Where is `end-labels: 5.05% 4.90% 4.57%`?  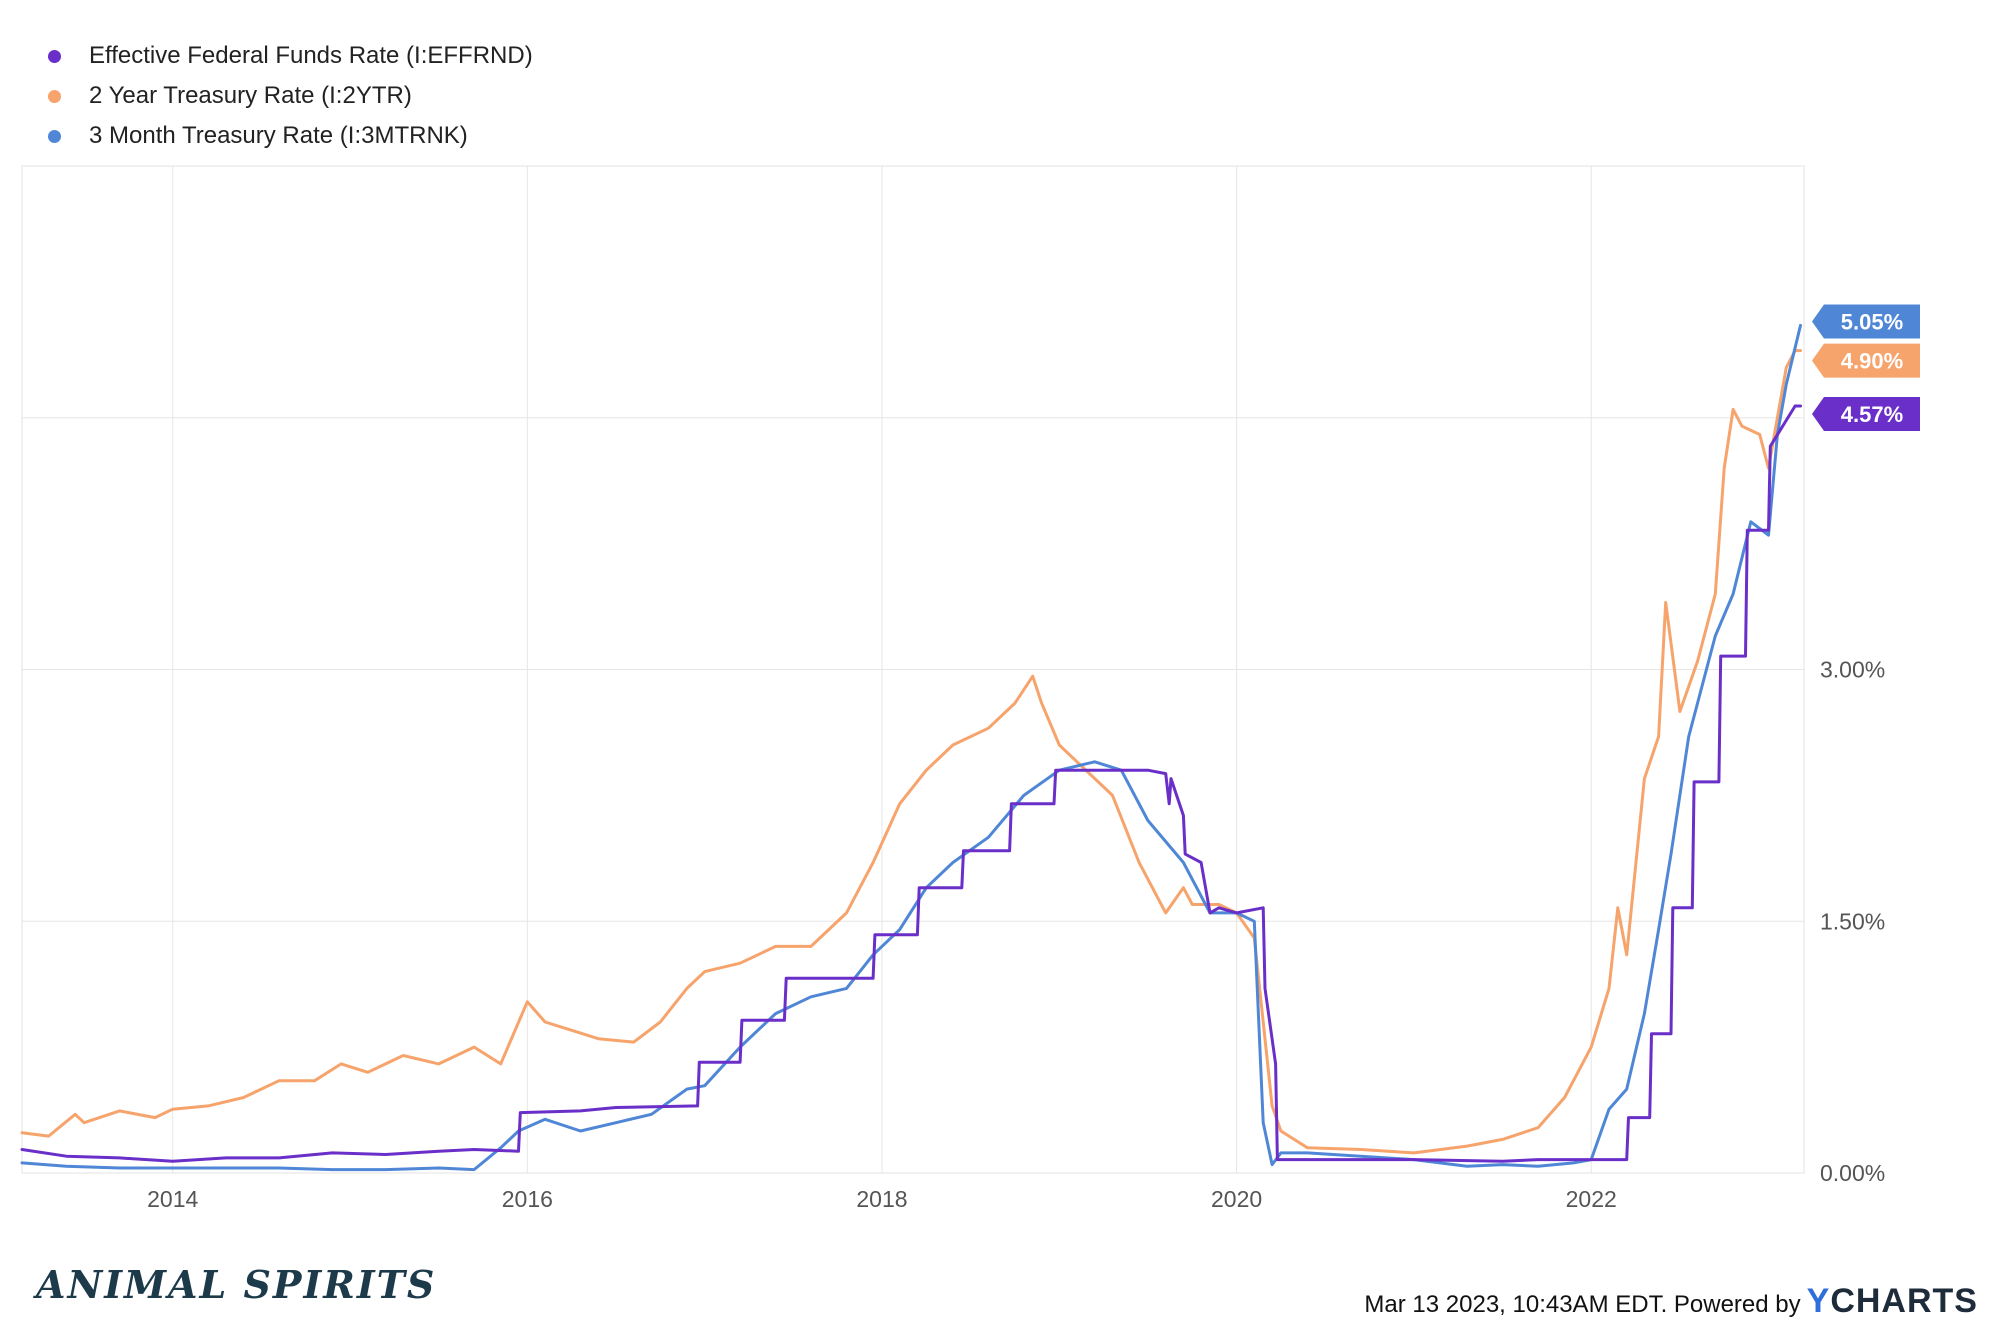
end-labels: 5.05% 4.90% 4.57% is located at coordinates (1866, 368).